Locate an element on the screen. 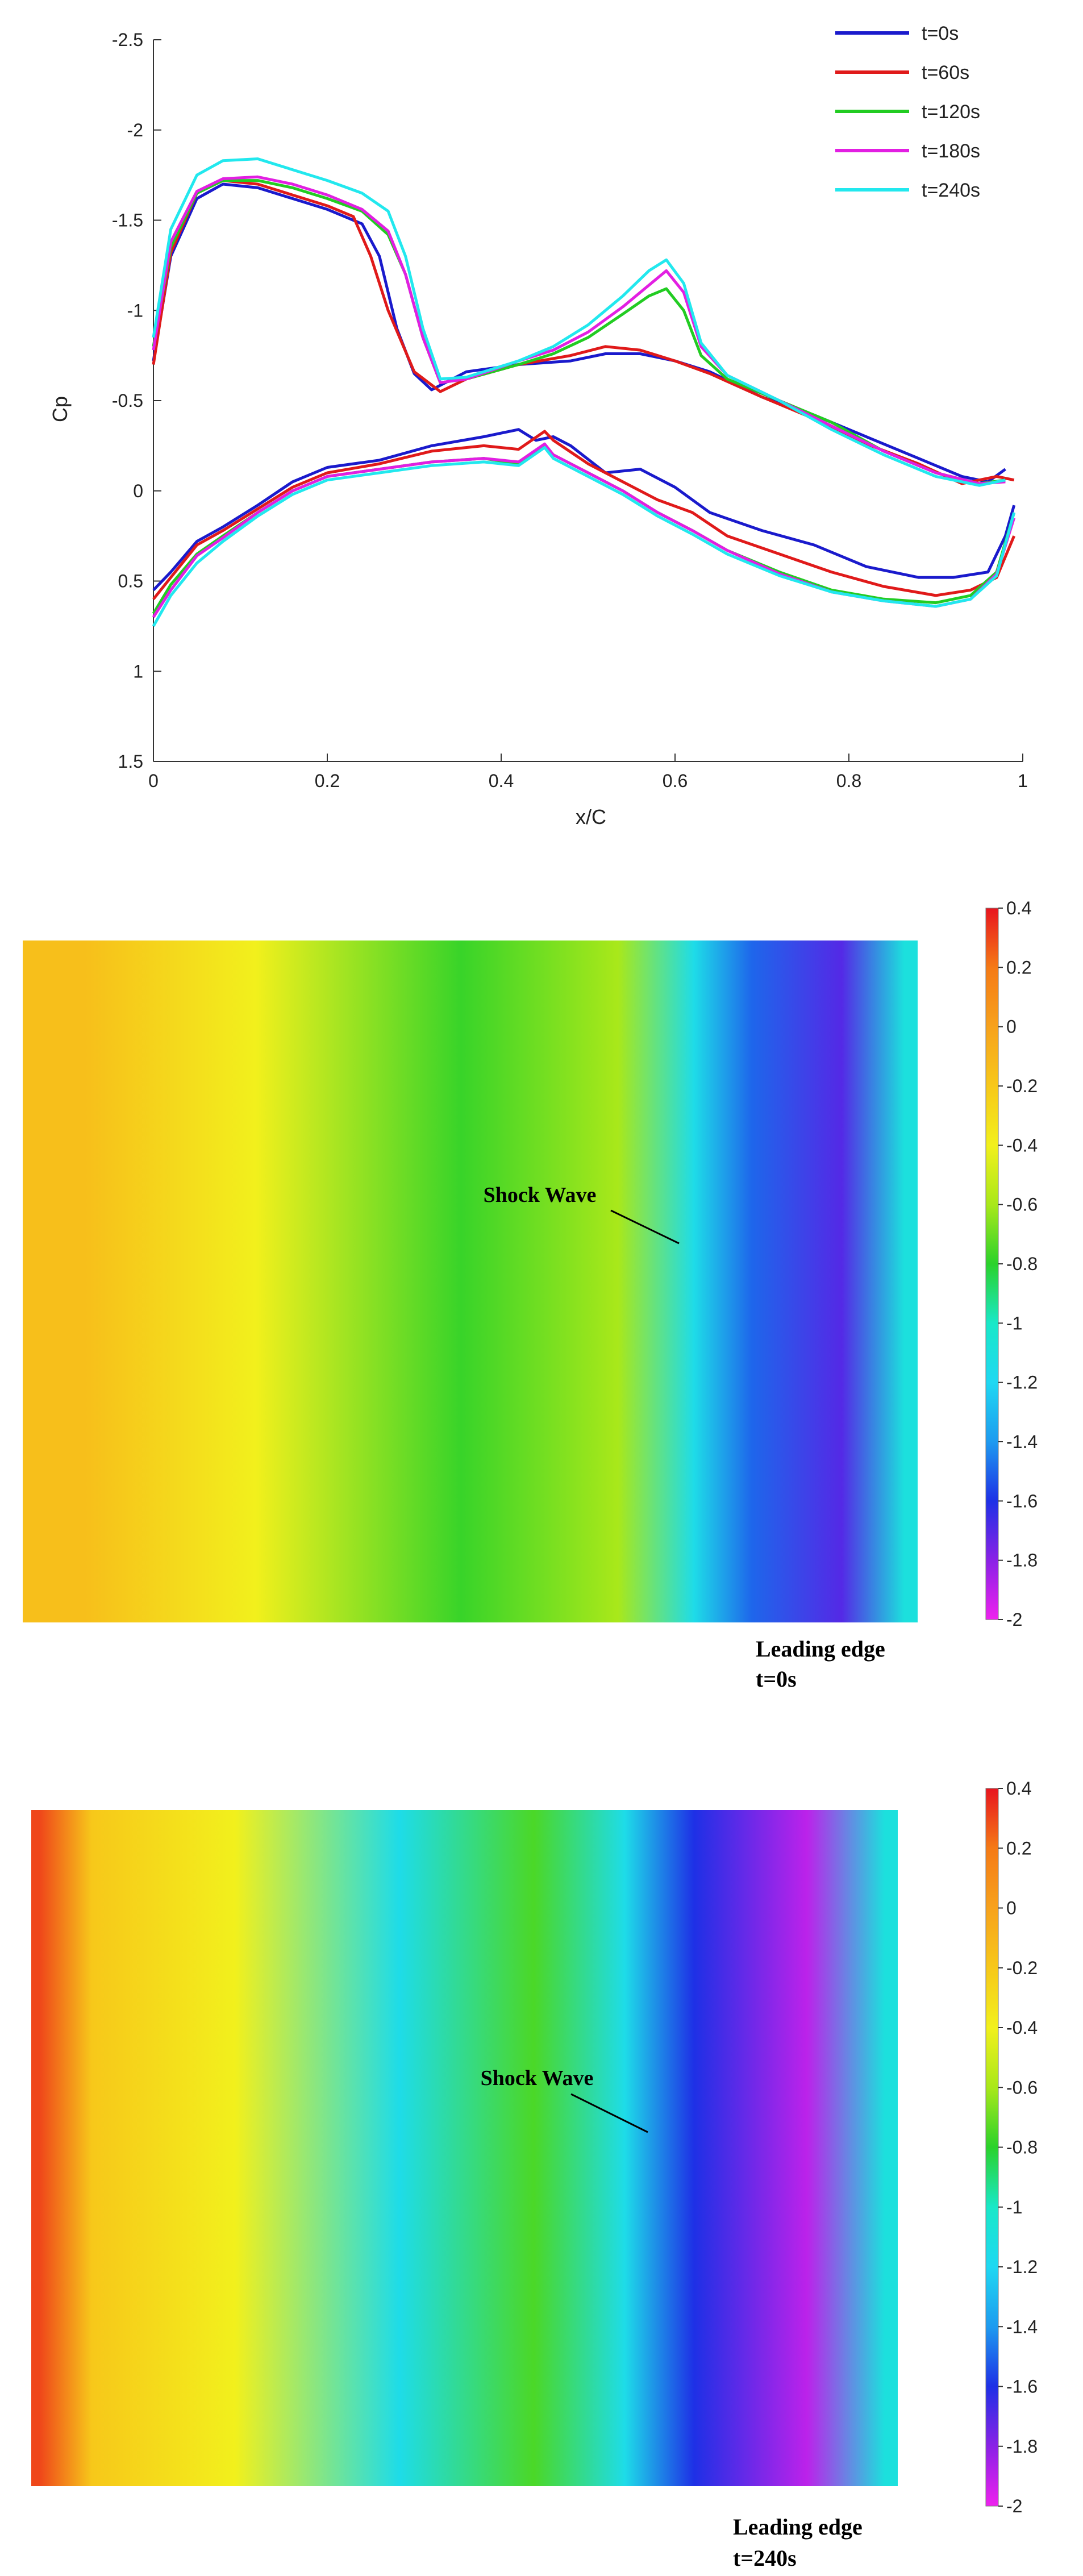 The width and height of the screenshot is (1083, 2576). x-tick-label: 0 is located at coordinates (154, 781).